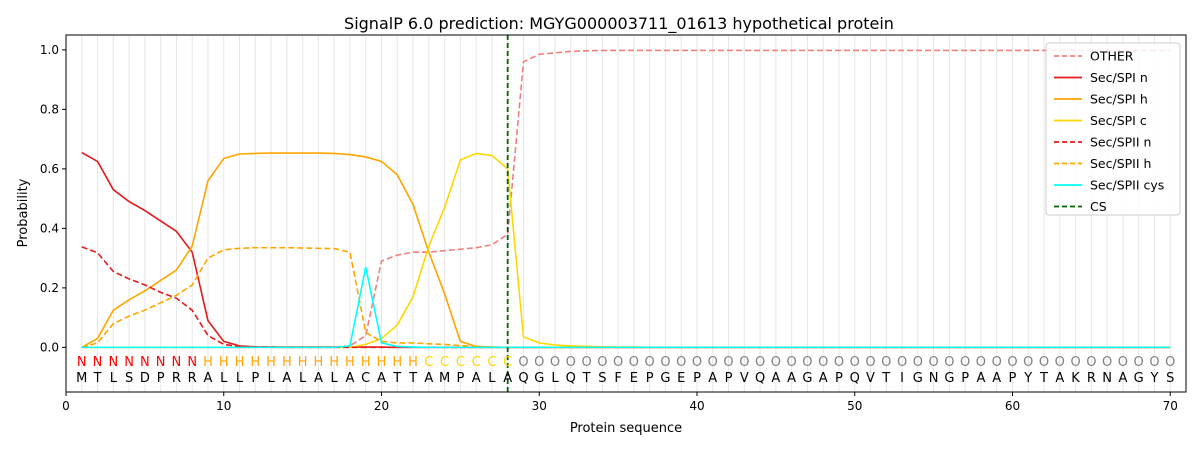 This screenshot has height=454, width=1200. Describe the element at coordinates (617, 378) in the screenshot. I see `residue-letter: F` at that location.